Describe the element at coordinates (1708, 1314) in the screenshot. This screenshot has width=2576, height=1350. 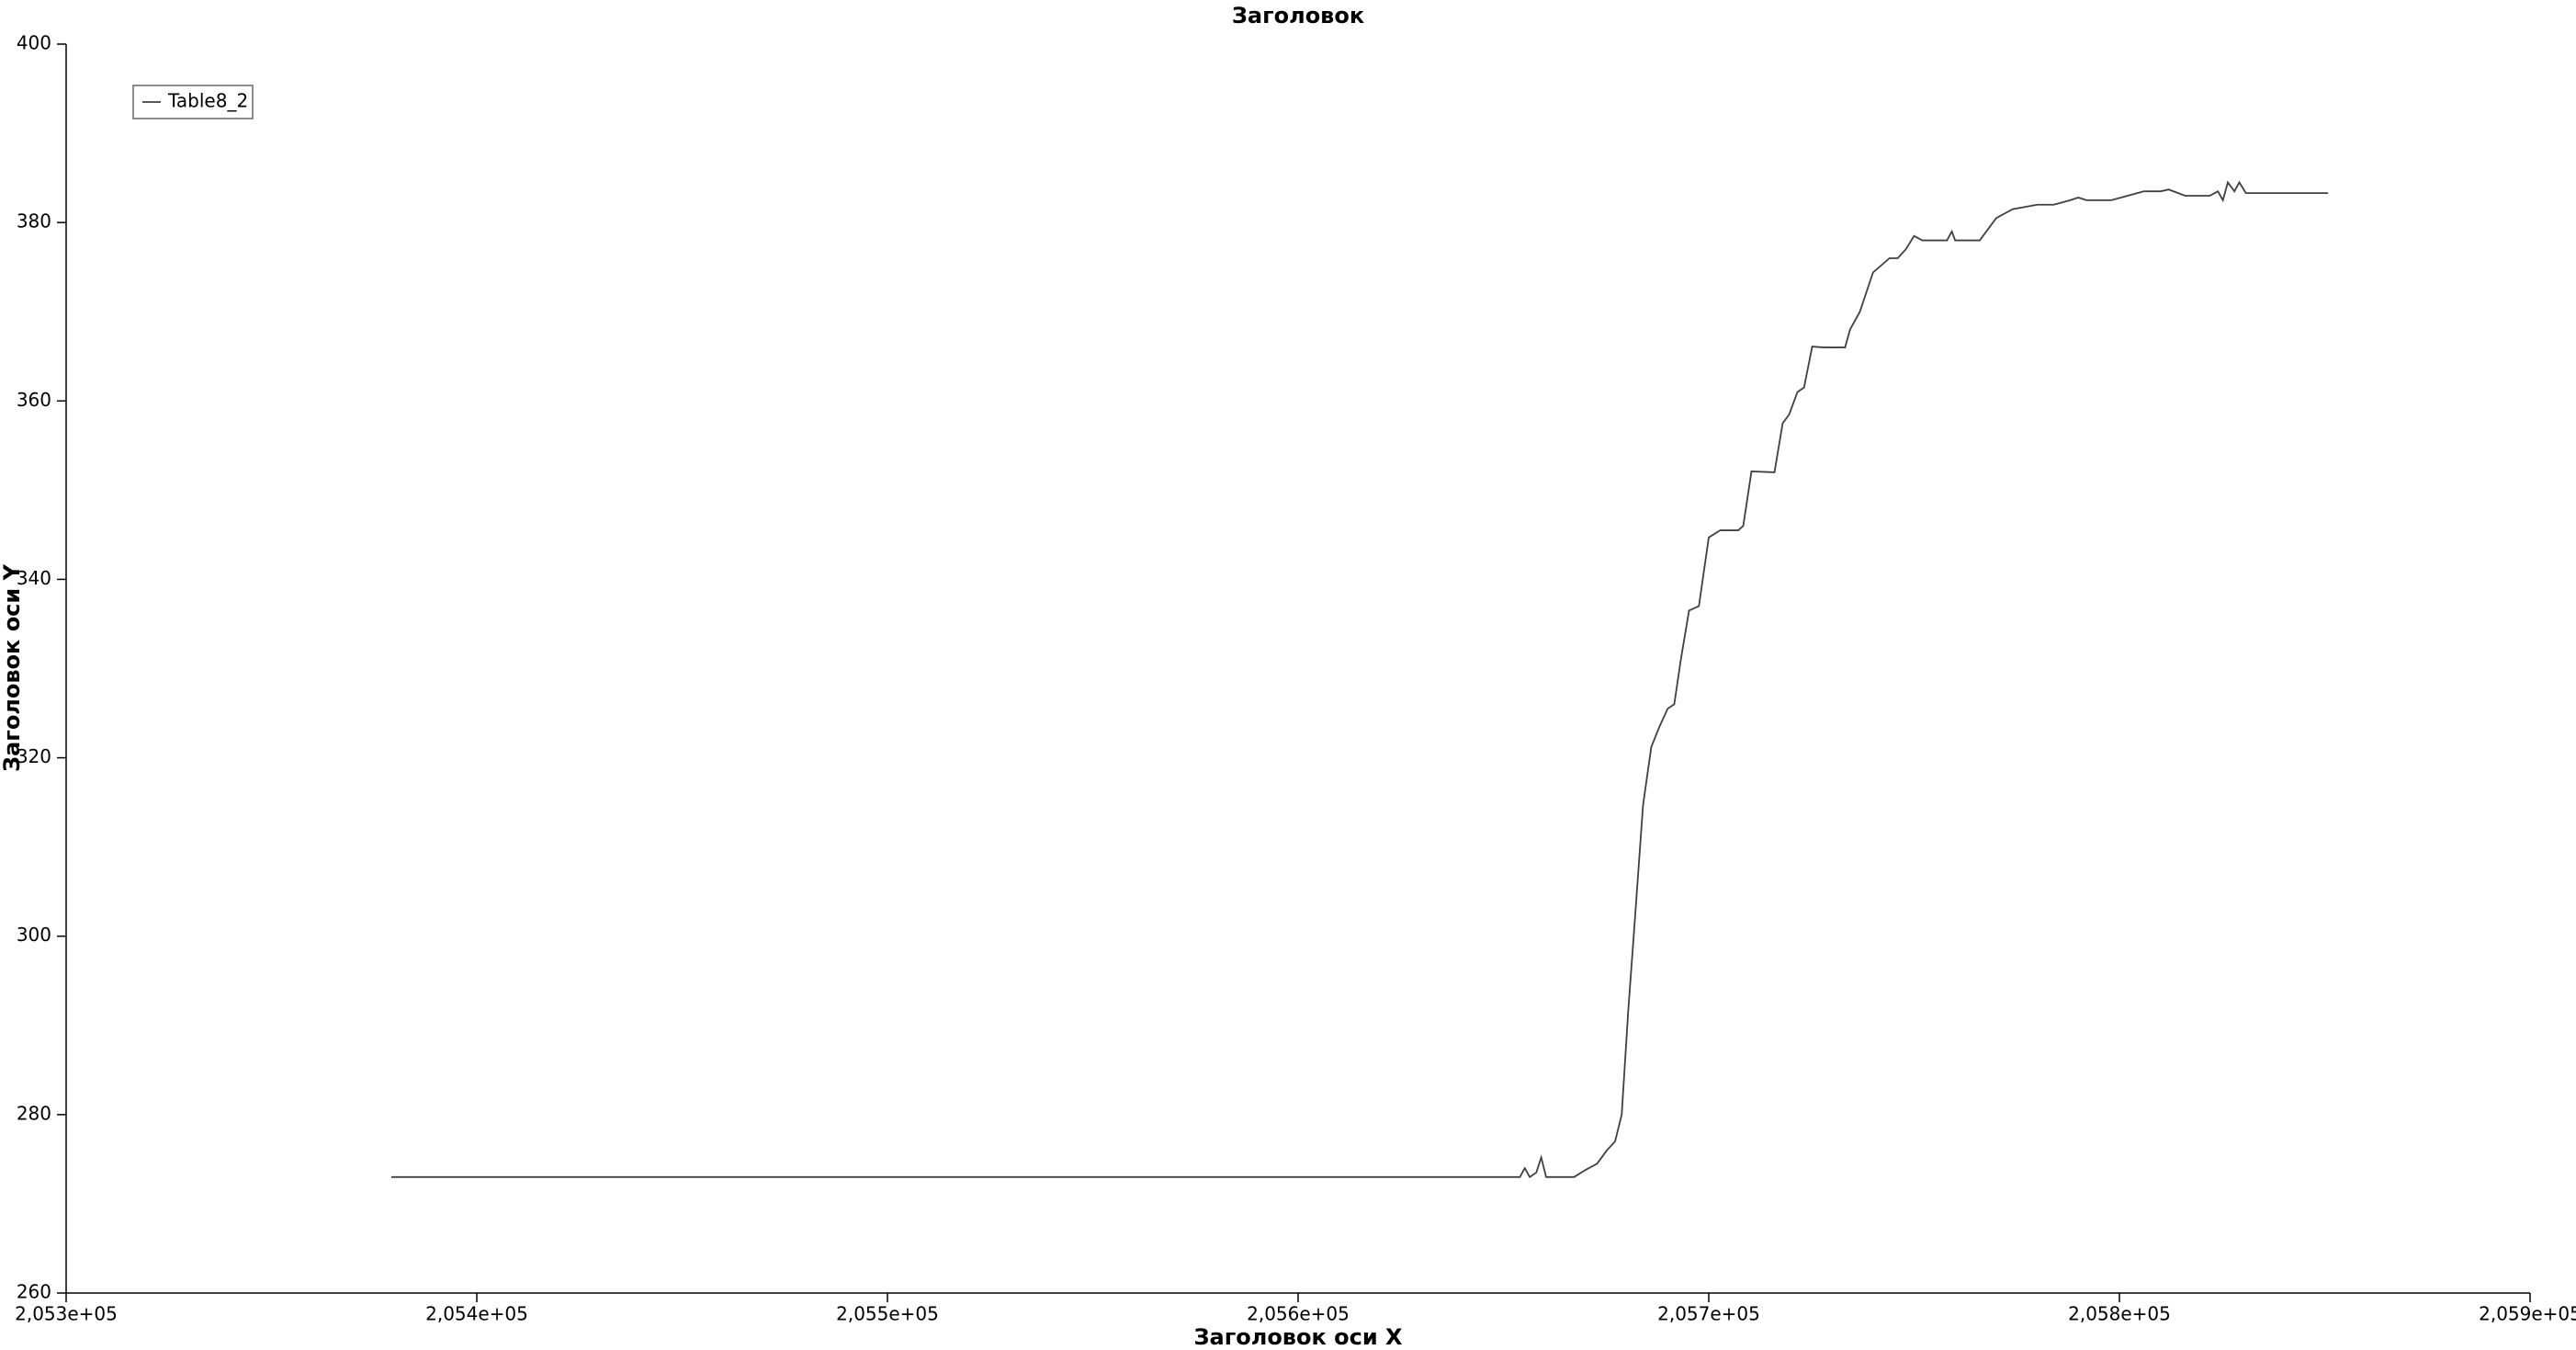
I see `x-tick-label: 2,057e+05` at that location.